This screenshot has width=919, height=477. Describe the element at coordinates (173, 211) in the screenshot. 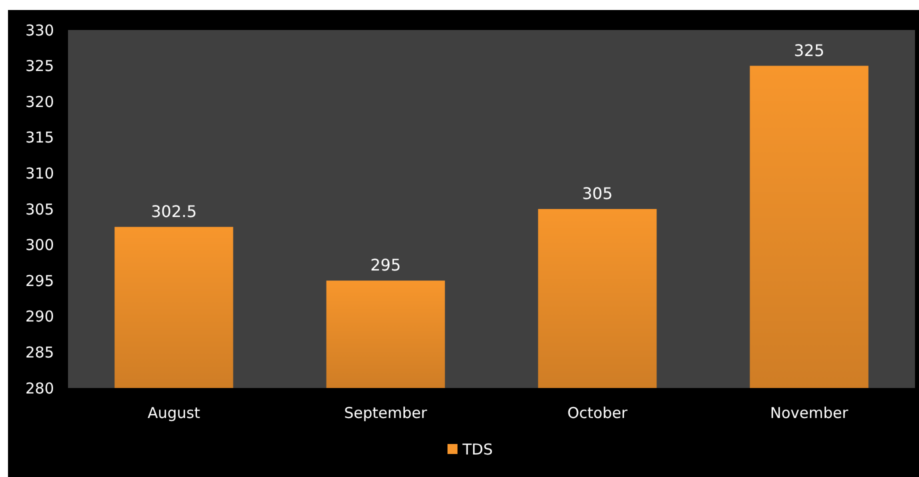

I see `data-label: 302.5` at that location.